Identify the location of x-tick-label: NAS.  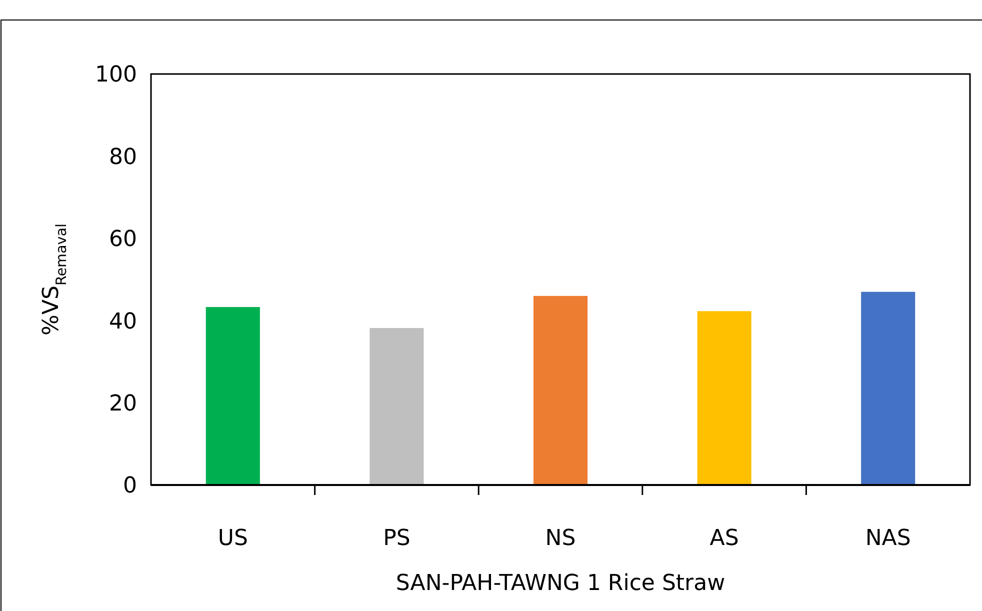
(888, 538).